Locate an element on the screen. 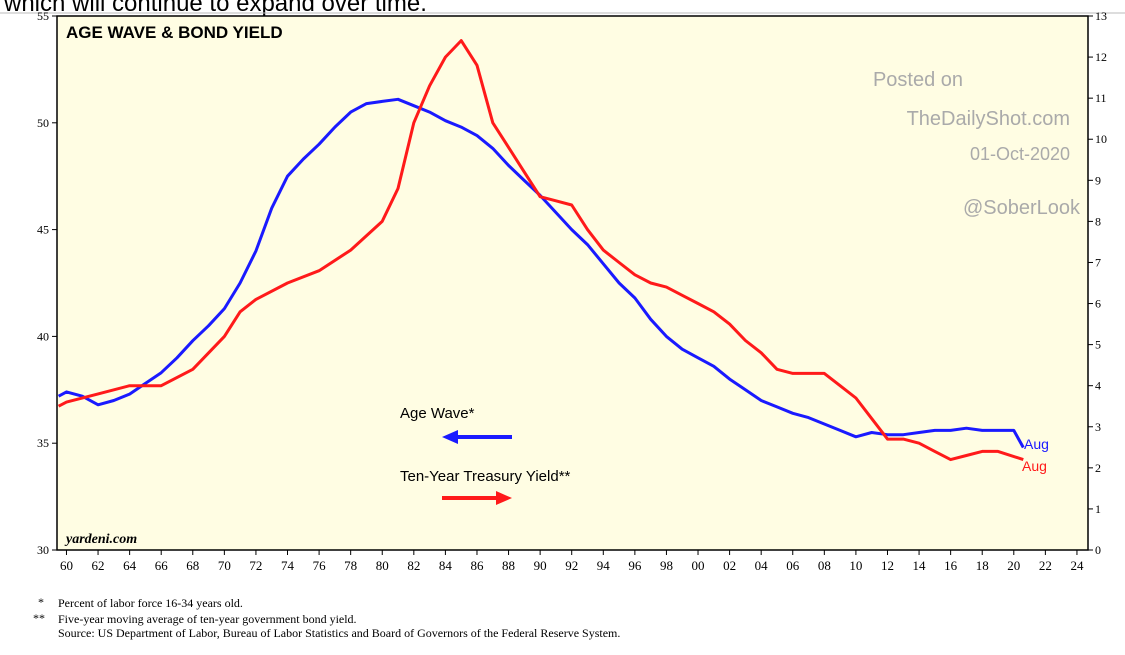  y-tick-label: 40 is located at coordinates (43, 336).